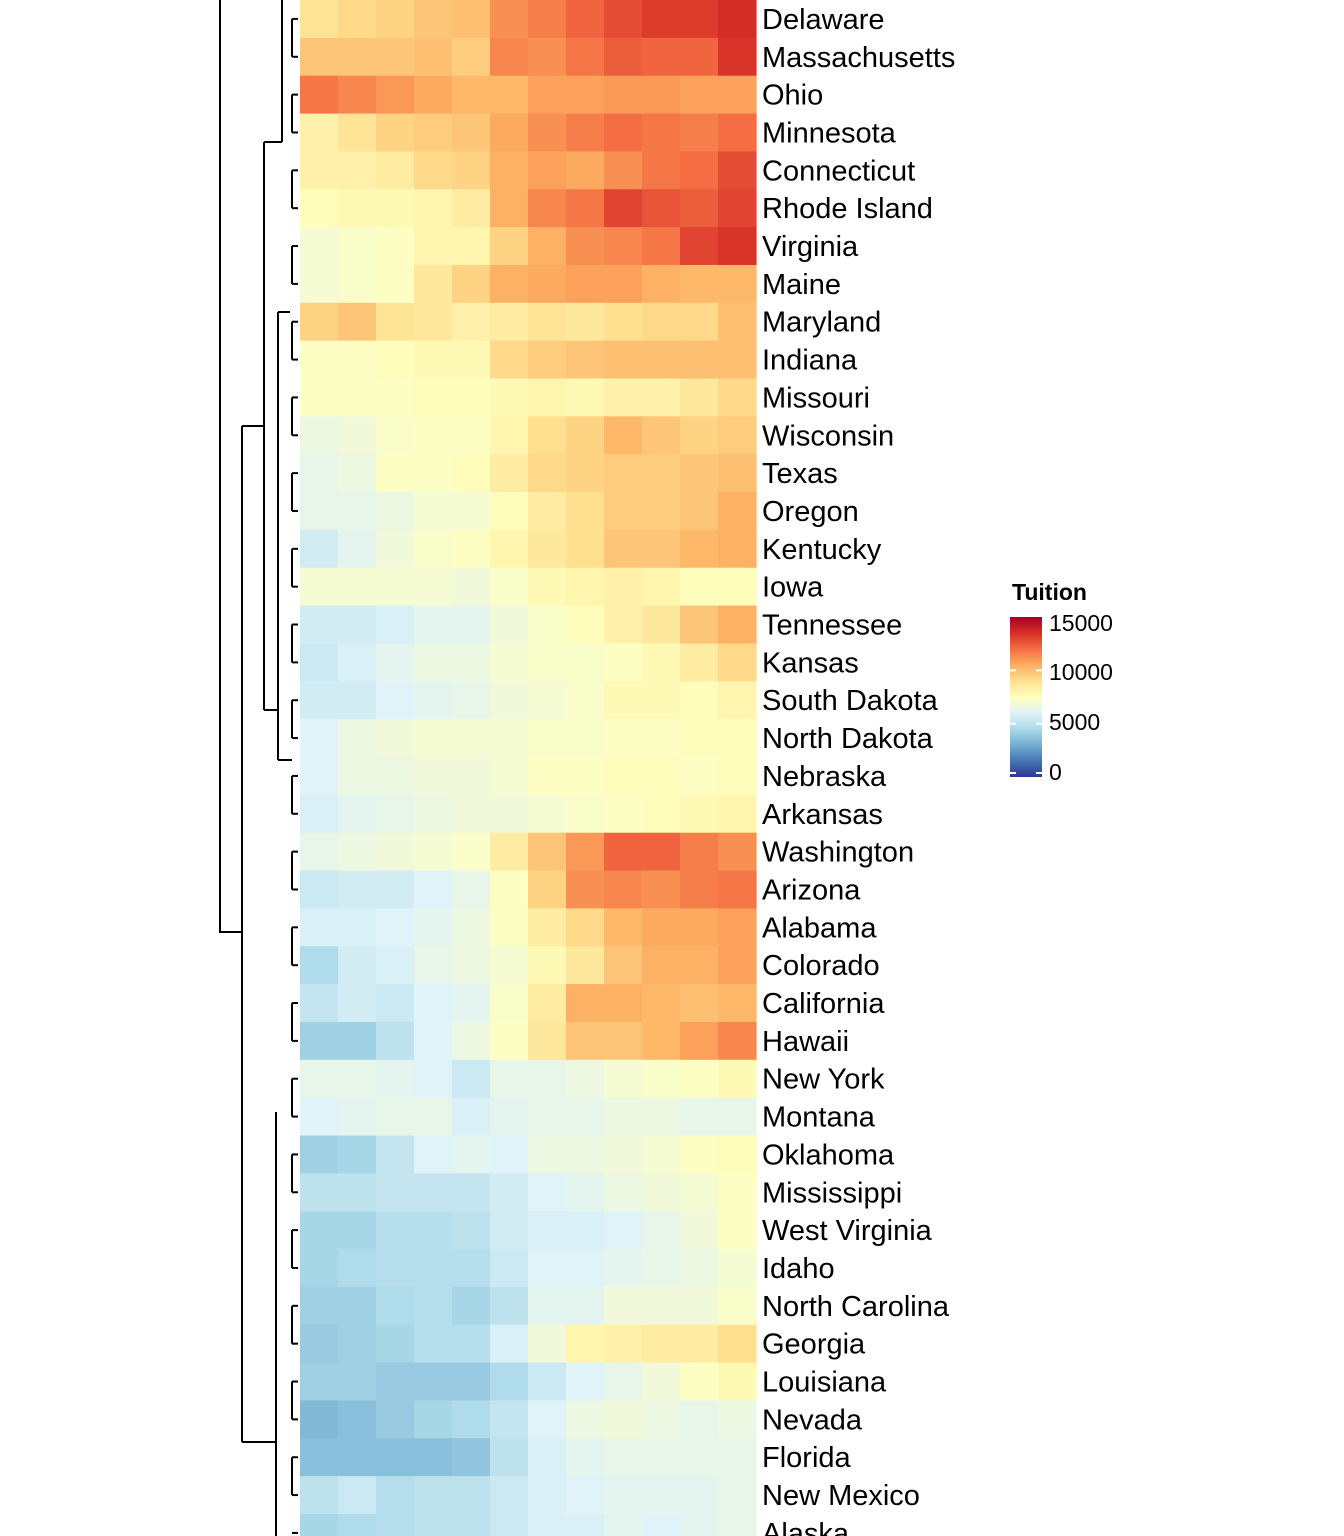  I want to click on legend-colorbar, so click(1026, 693).